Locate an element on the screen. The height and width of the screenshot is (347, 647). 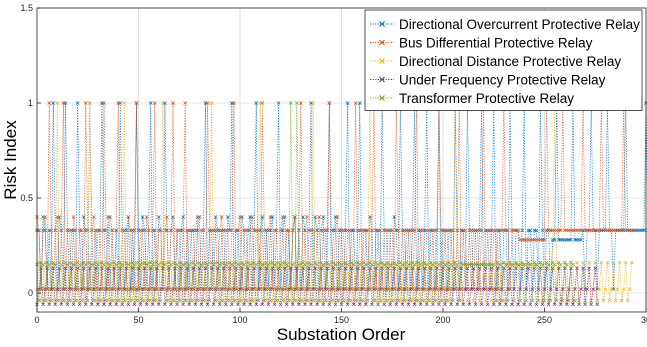
x-tick-label: 150 is located at coordinates (341, 320).